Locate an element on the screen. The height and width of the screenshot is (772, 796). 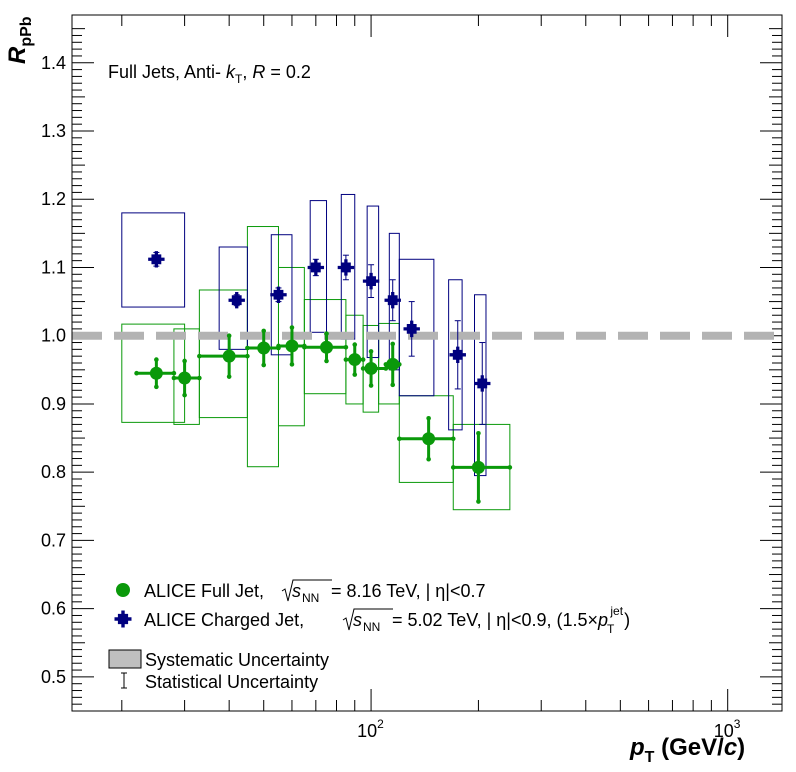
y-tick-label: 0.5 is located at coordinates (53, 677).